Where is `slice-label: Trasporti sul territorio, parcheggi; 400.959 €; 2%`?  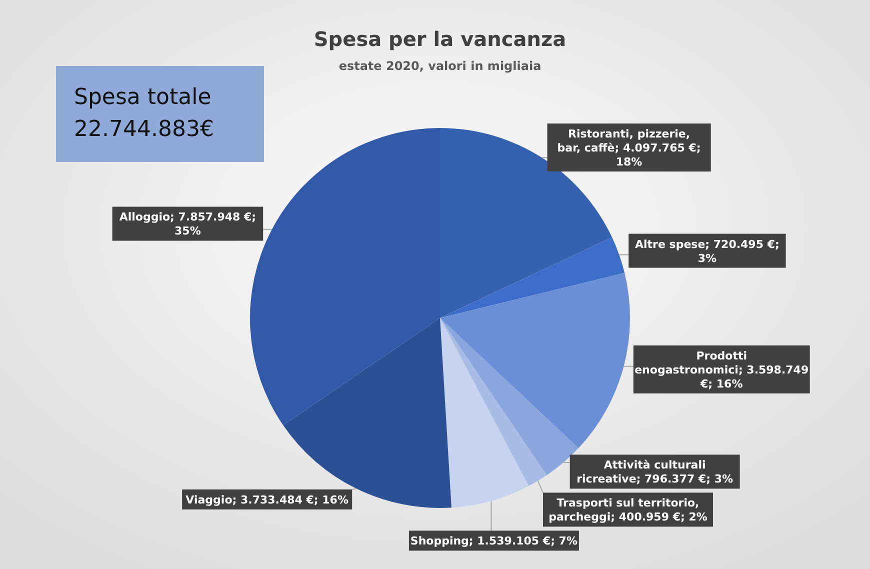
slice-label: Trasporti sul territorio, parcheggi; 400.959 €; 2% is located at coordinates (628, 510).